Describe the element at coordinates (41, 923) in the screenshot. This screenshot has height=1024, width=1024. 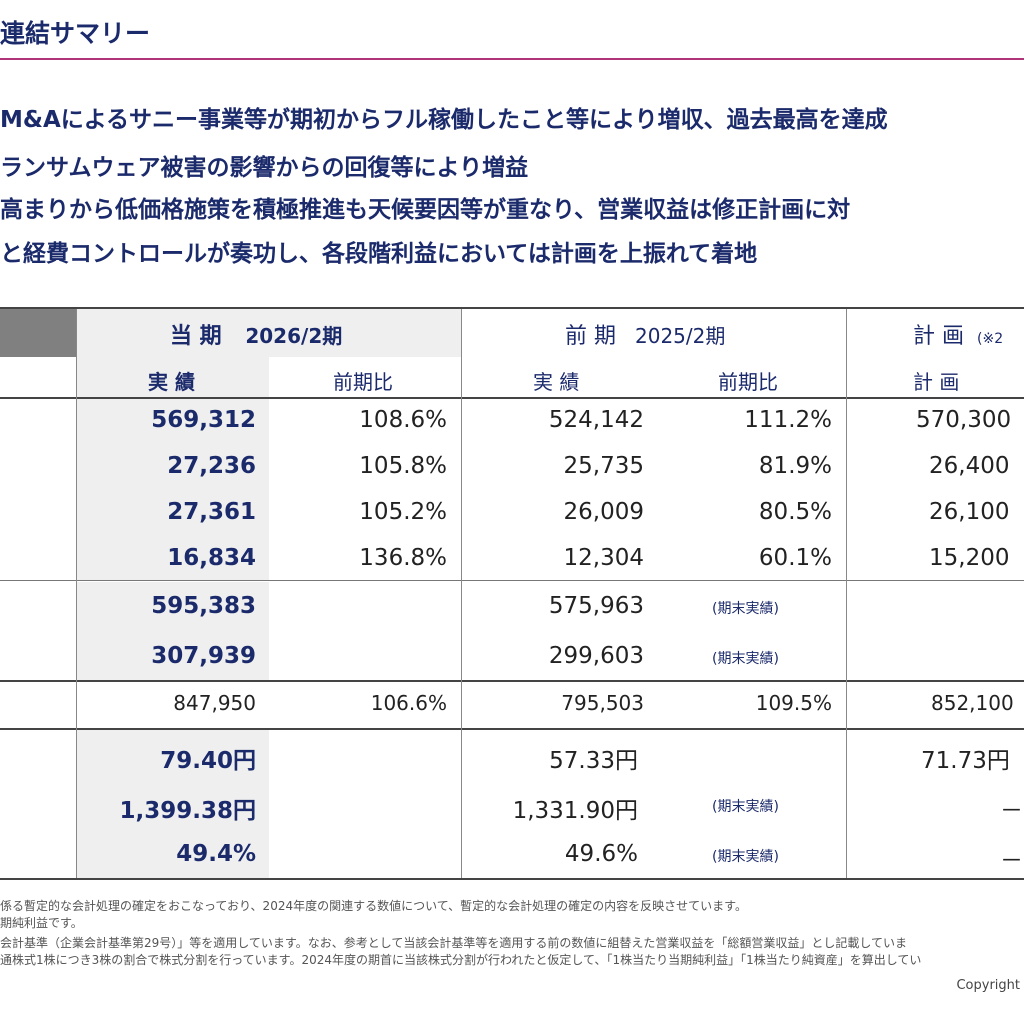
I see `footnote-2: 期純利益です。` at that location.